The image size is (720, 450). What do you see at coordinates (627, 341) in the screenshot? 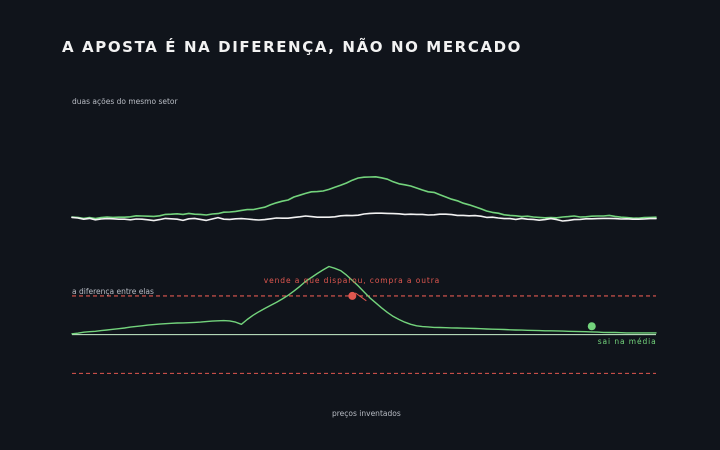
I see `exit-signal-label: sai na média` at bounding box center [627, 341].